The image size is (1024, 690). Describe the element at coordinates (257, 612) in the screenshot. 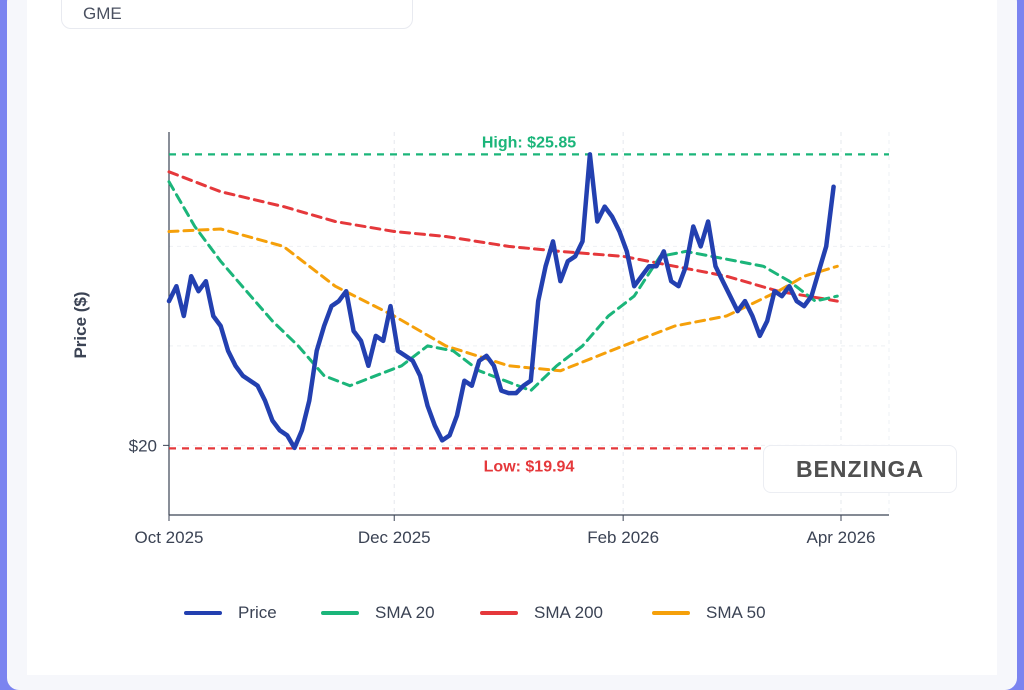

I see `legend-label-price: Price` at that location.